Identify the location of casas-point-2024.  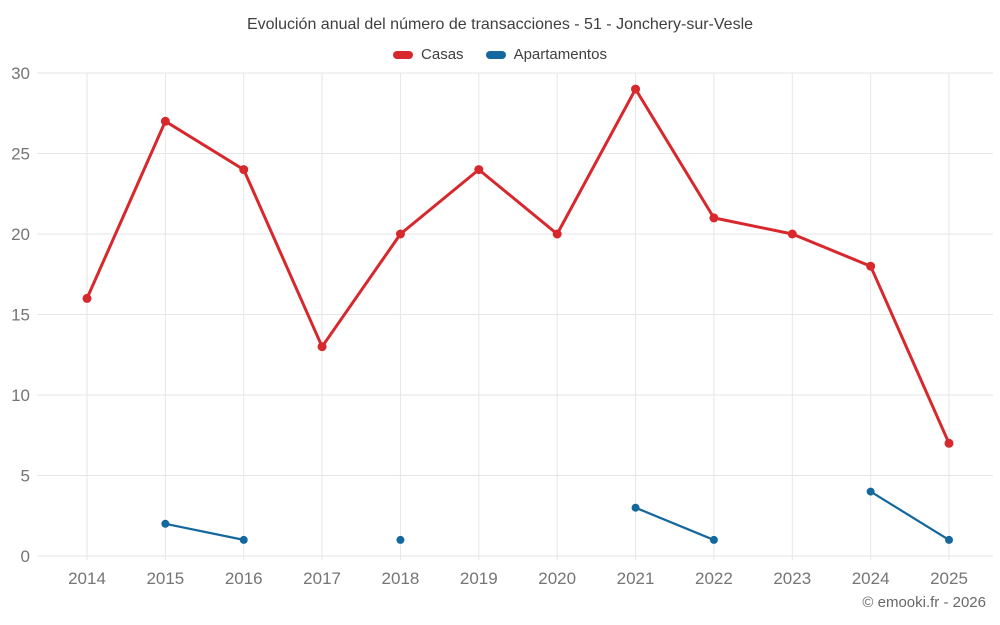
(871, 266).